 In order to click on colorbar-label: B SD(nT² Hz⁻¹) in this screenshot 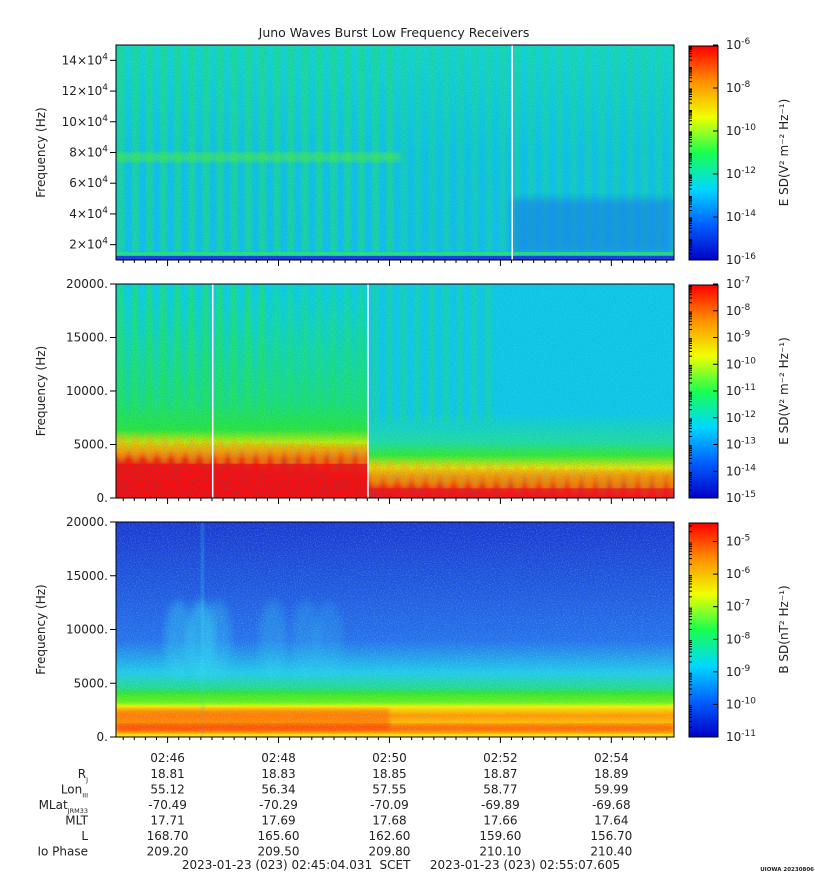, I will do `click(784, 629)`.